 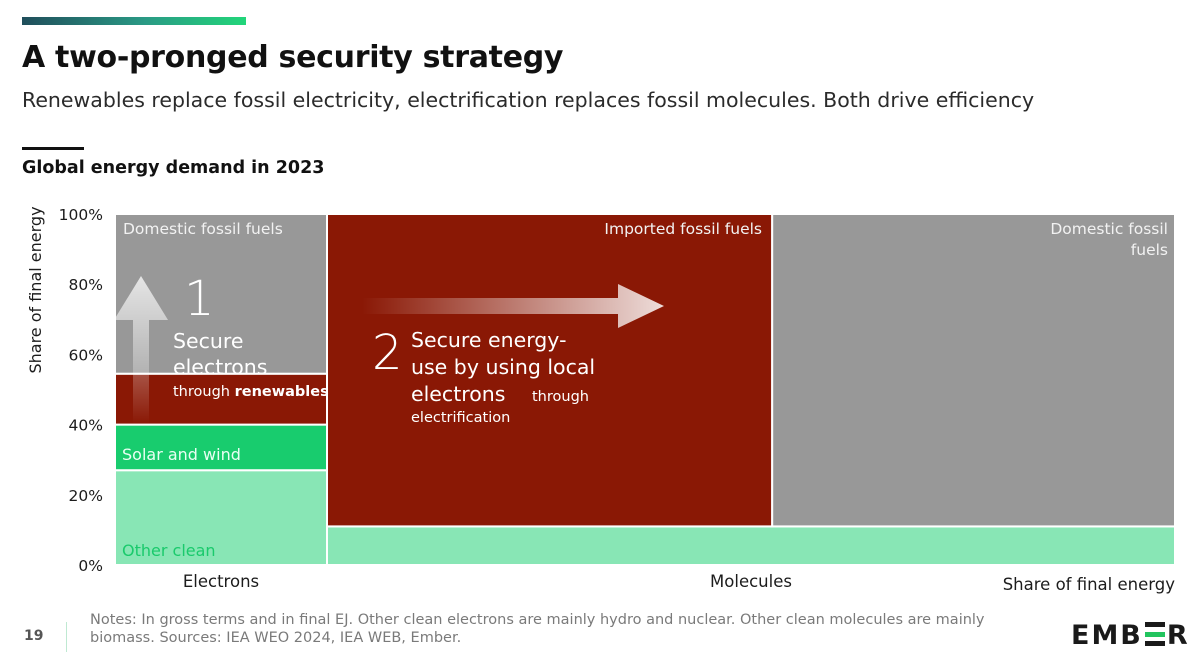 What do you see at coordinates (282, 392) in the screenshot?
I see `annotation-1-emph: renewables` at bounding box center [282, 392].